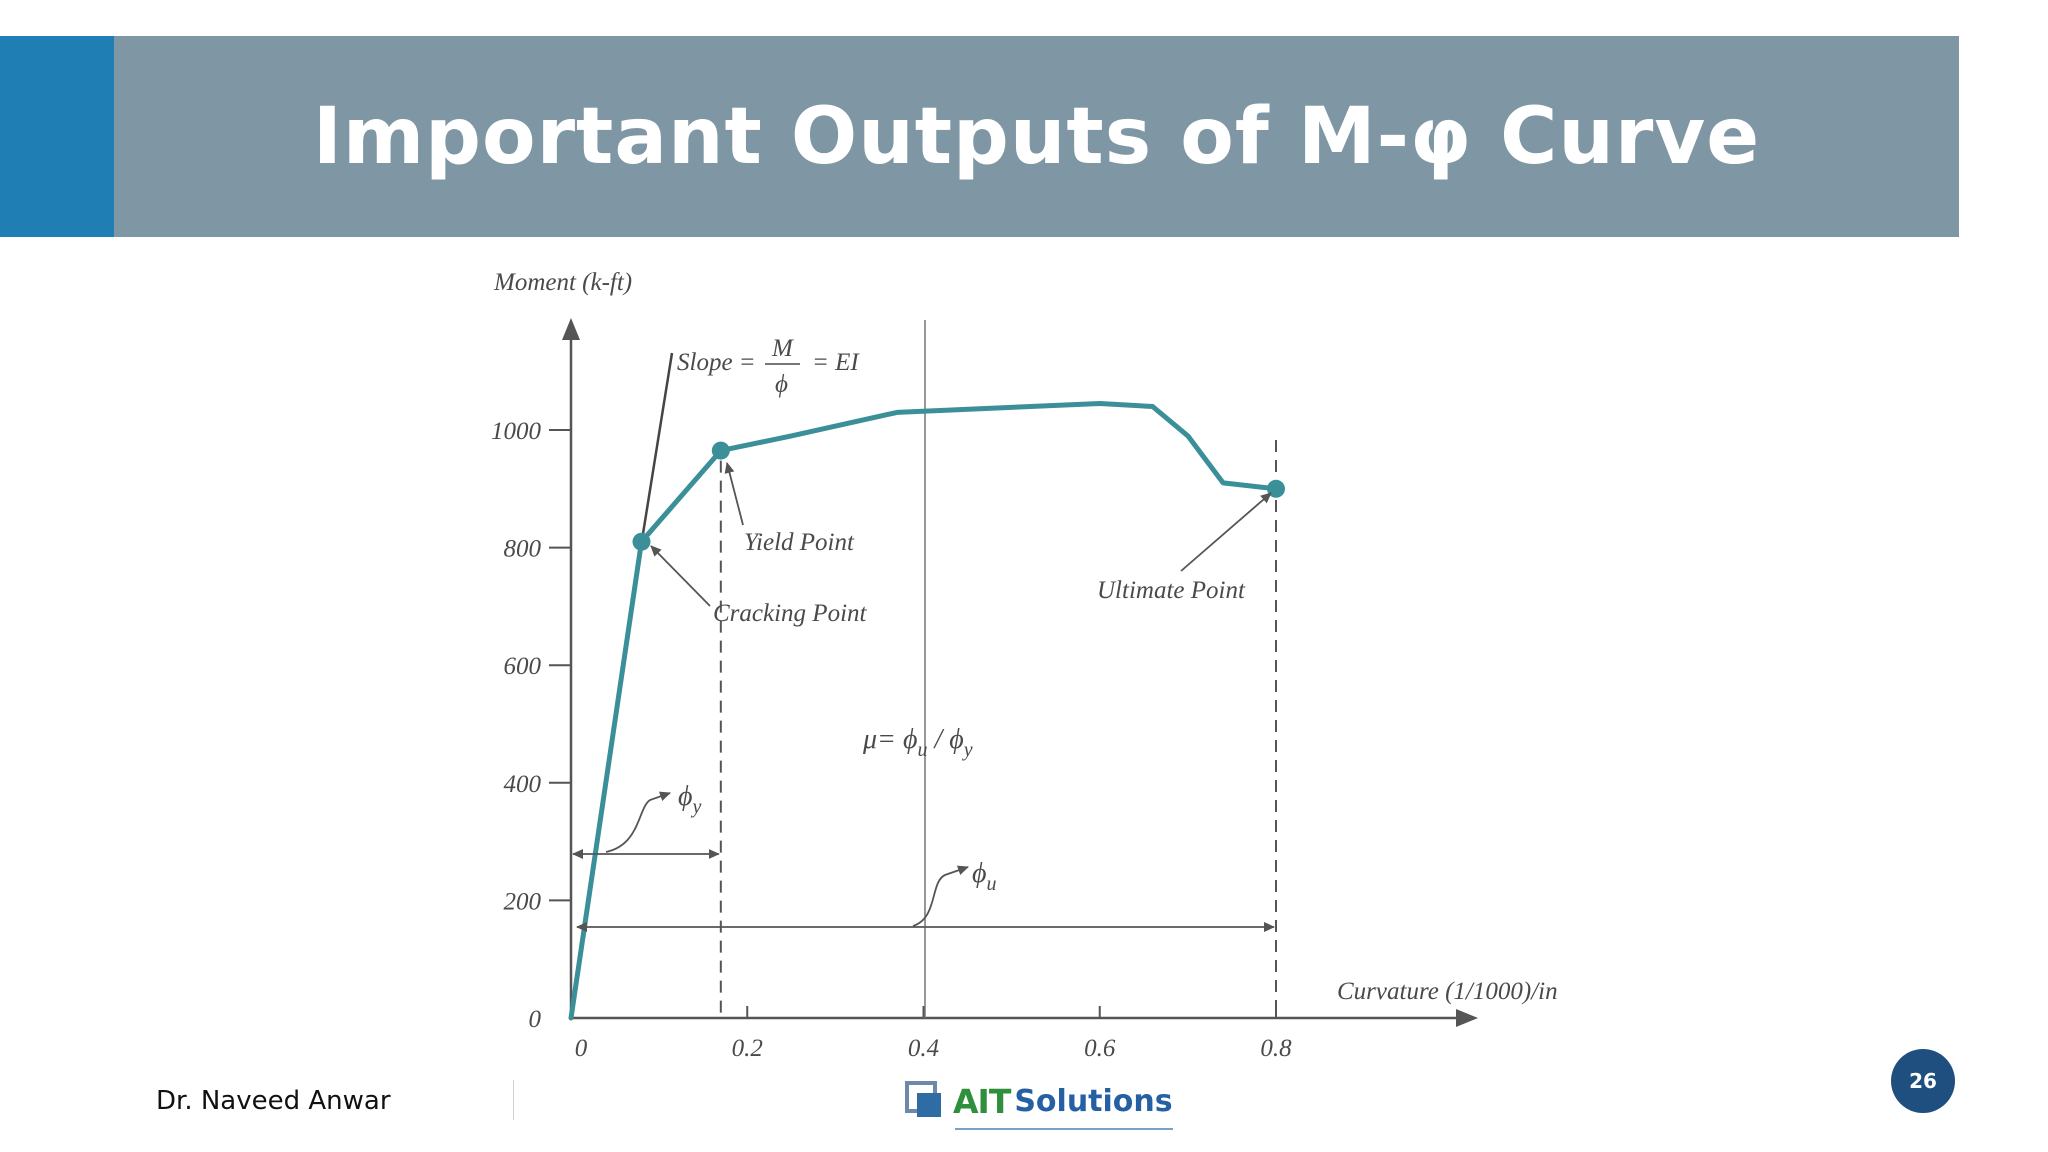 Image resolution: width=2048 pixels, height=1152 pixels. What do you see at coordinates (1923, 1081) in the screenshot?
I see `page-number-badge: 26` at bounding box center [1923, 1081].